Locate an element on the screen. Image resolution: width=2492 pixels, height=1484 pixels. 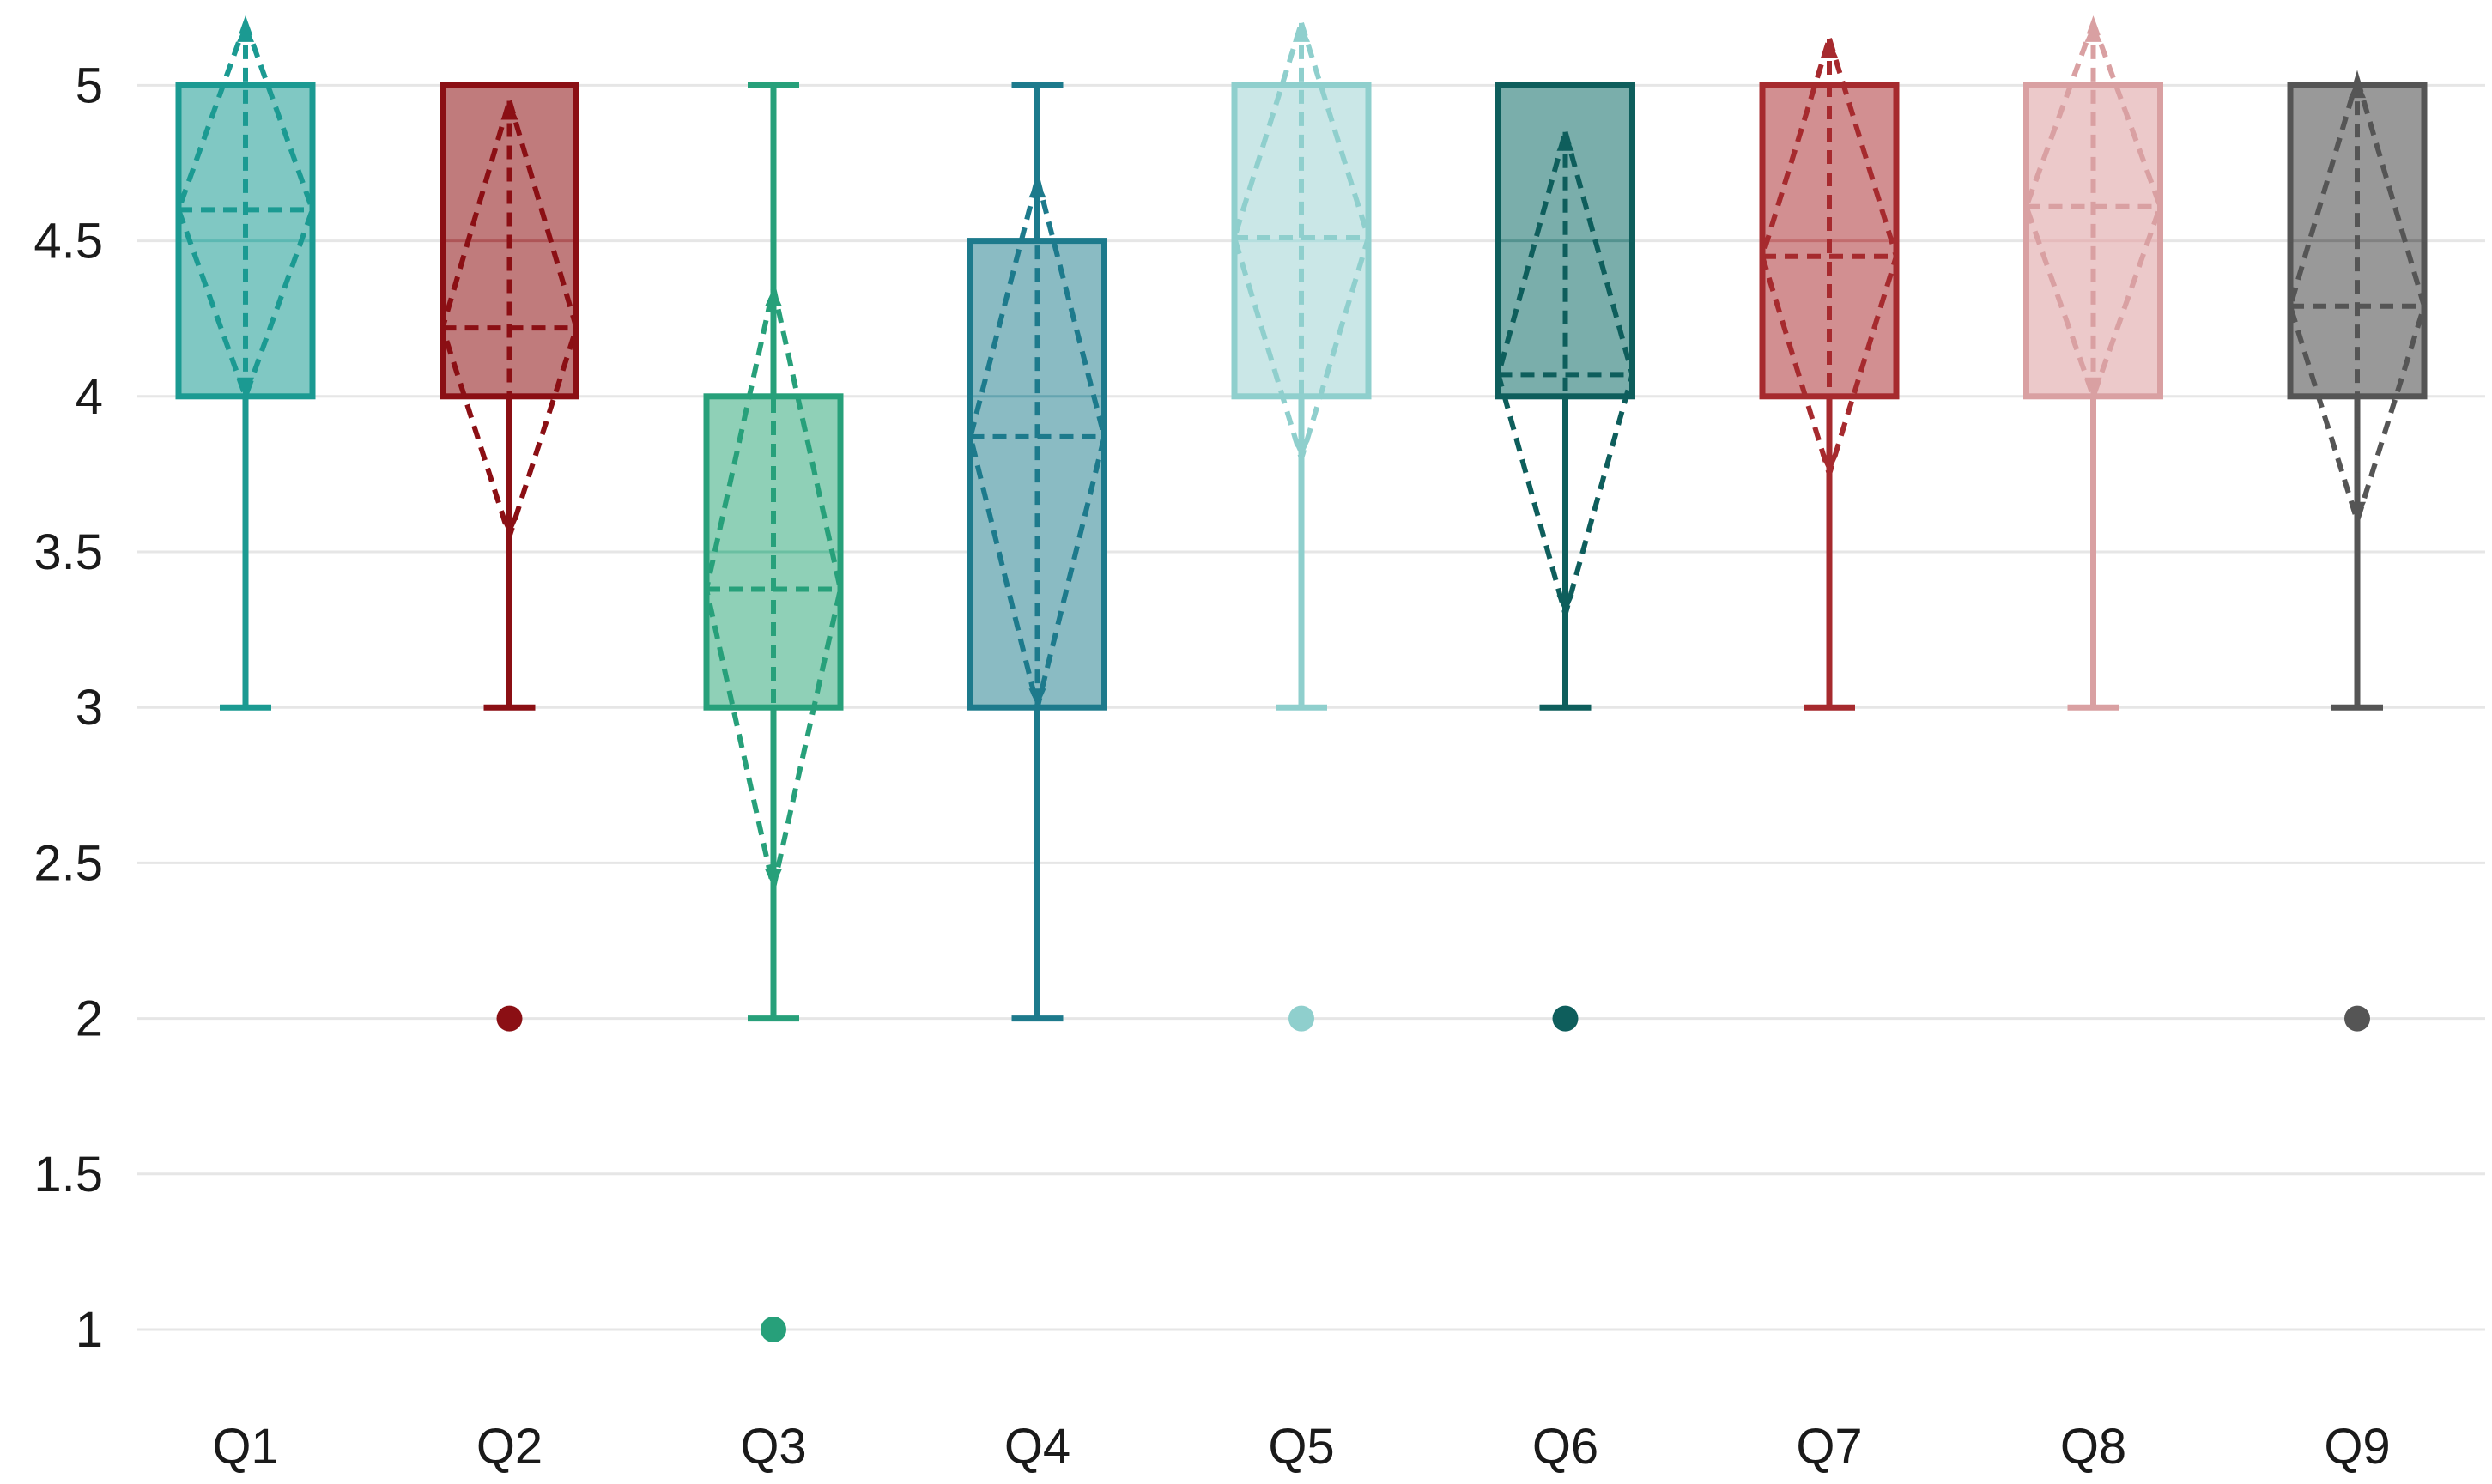
x-axis-tick-labels: Q1 Q2 Q3 Q4 Q5 Q6 Q7 Q8 Q9 is located at coordinates (1301, 1447).